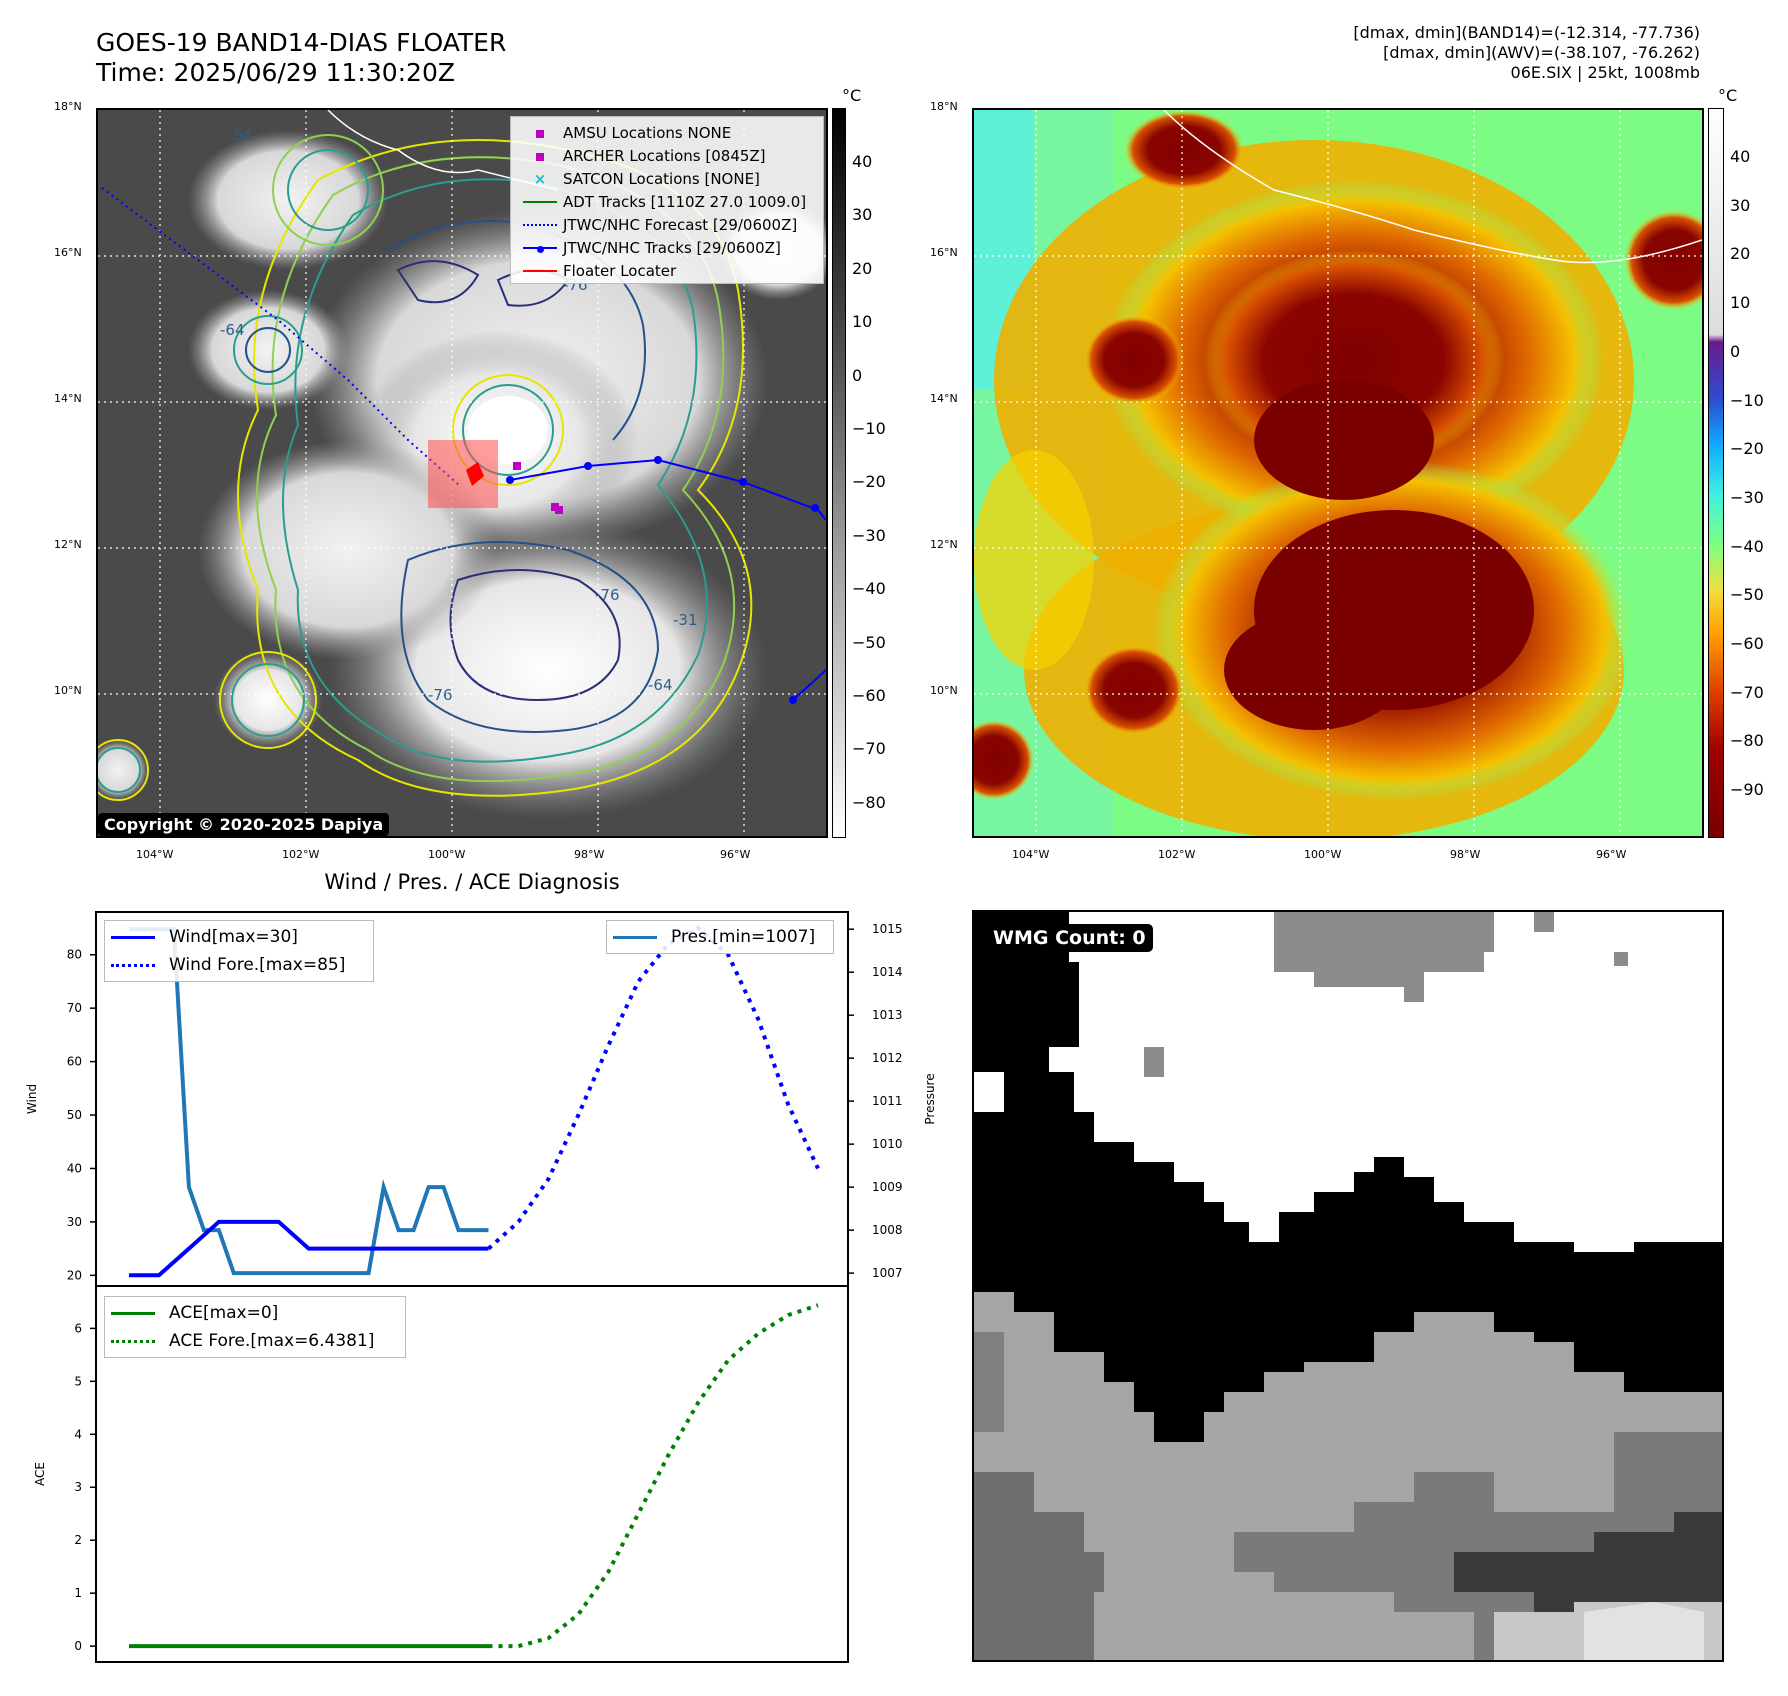 The width and height of the screenshot is (1788, 1696). What do you see at coordinates (1605, 72) in the screenshot?
I see `info-line3: 06E.SIX | 25kt, 1008mb` at bounding box center [1605, 72].